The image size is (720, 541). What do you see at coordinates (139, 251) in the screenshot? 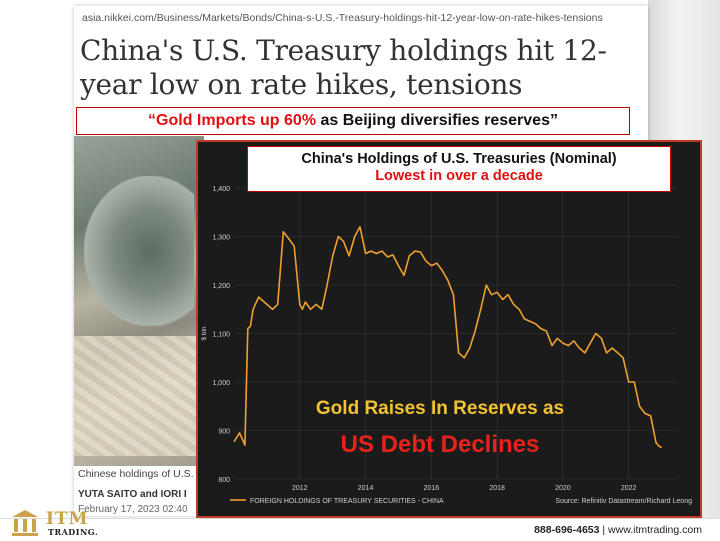
I see `banknote-portrait-image` at bounding box center [139, 251].